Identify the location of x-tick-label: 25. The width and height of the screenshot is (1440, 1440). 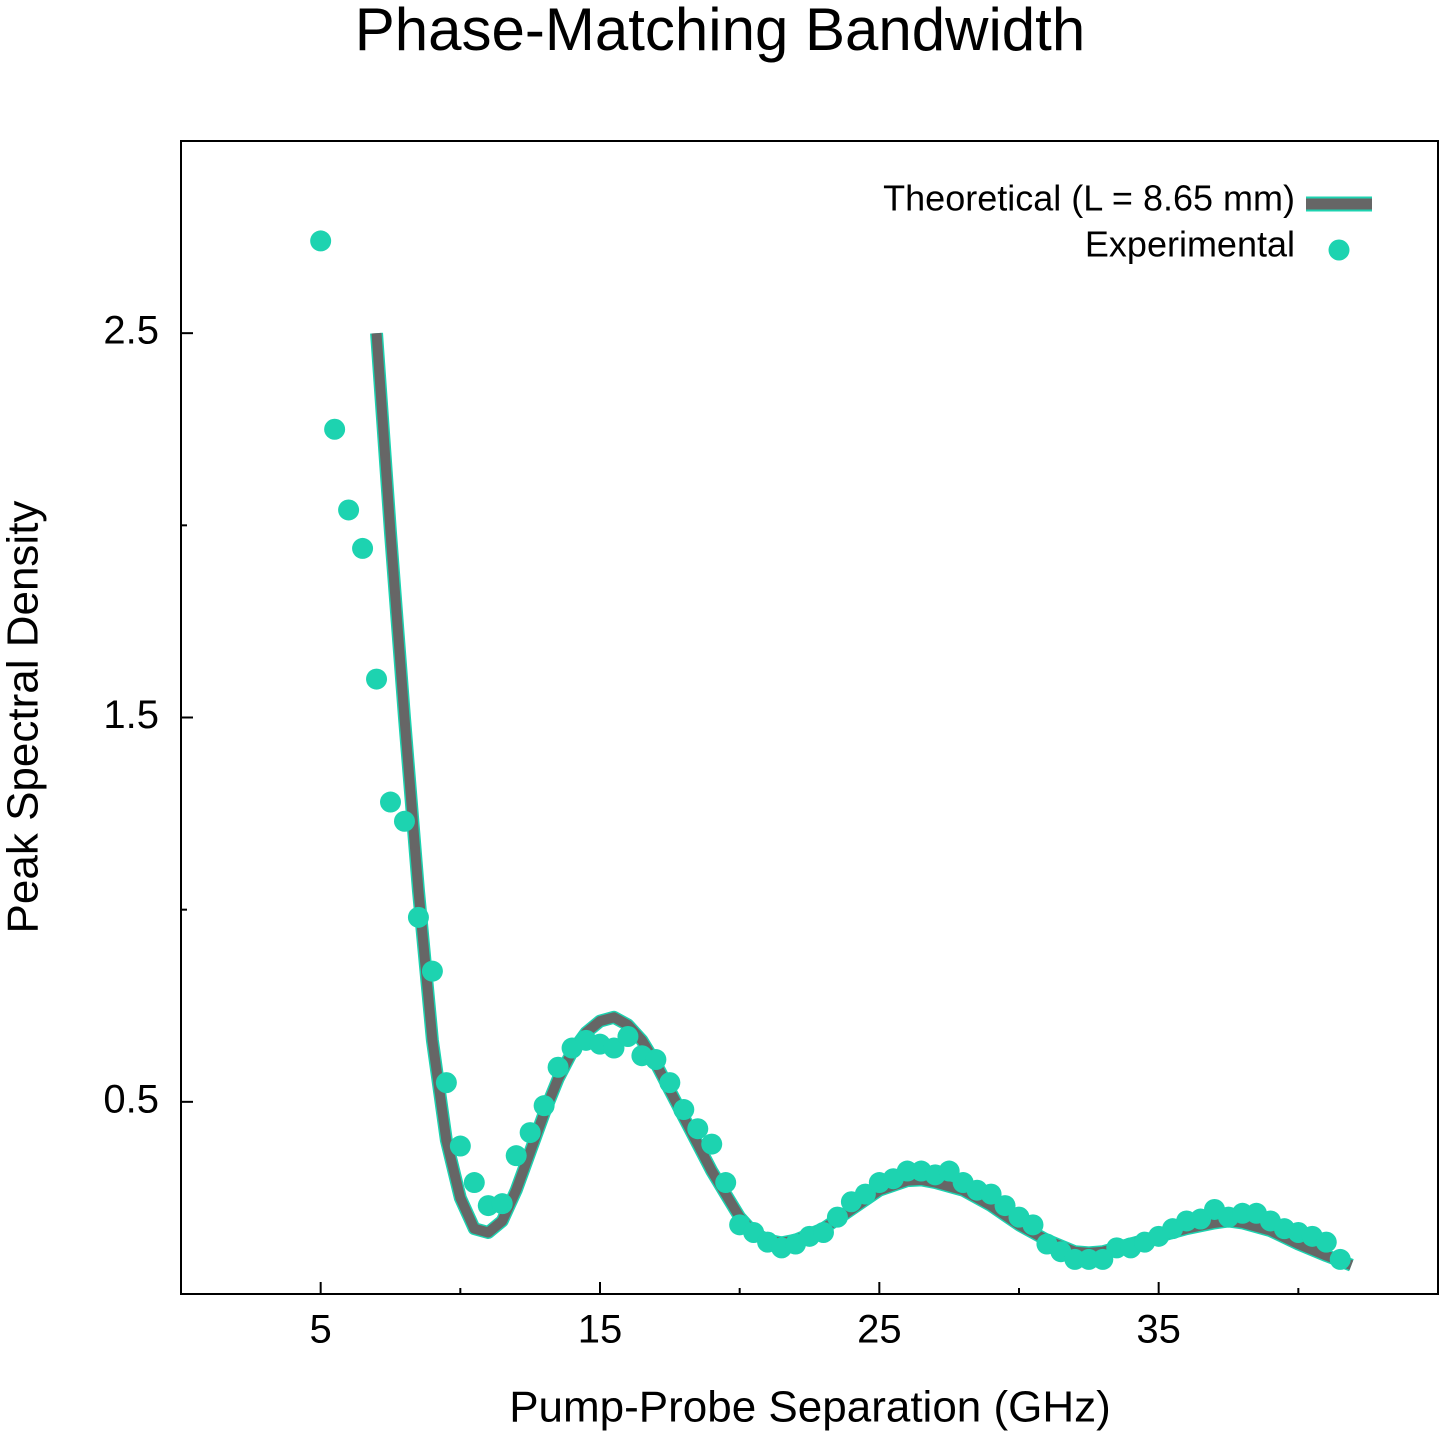
(879, 1330).